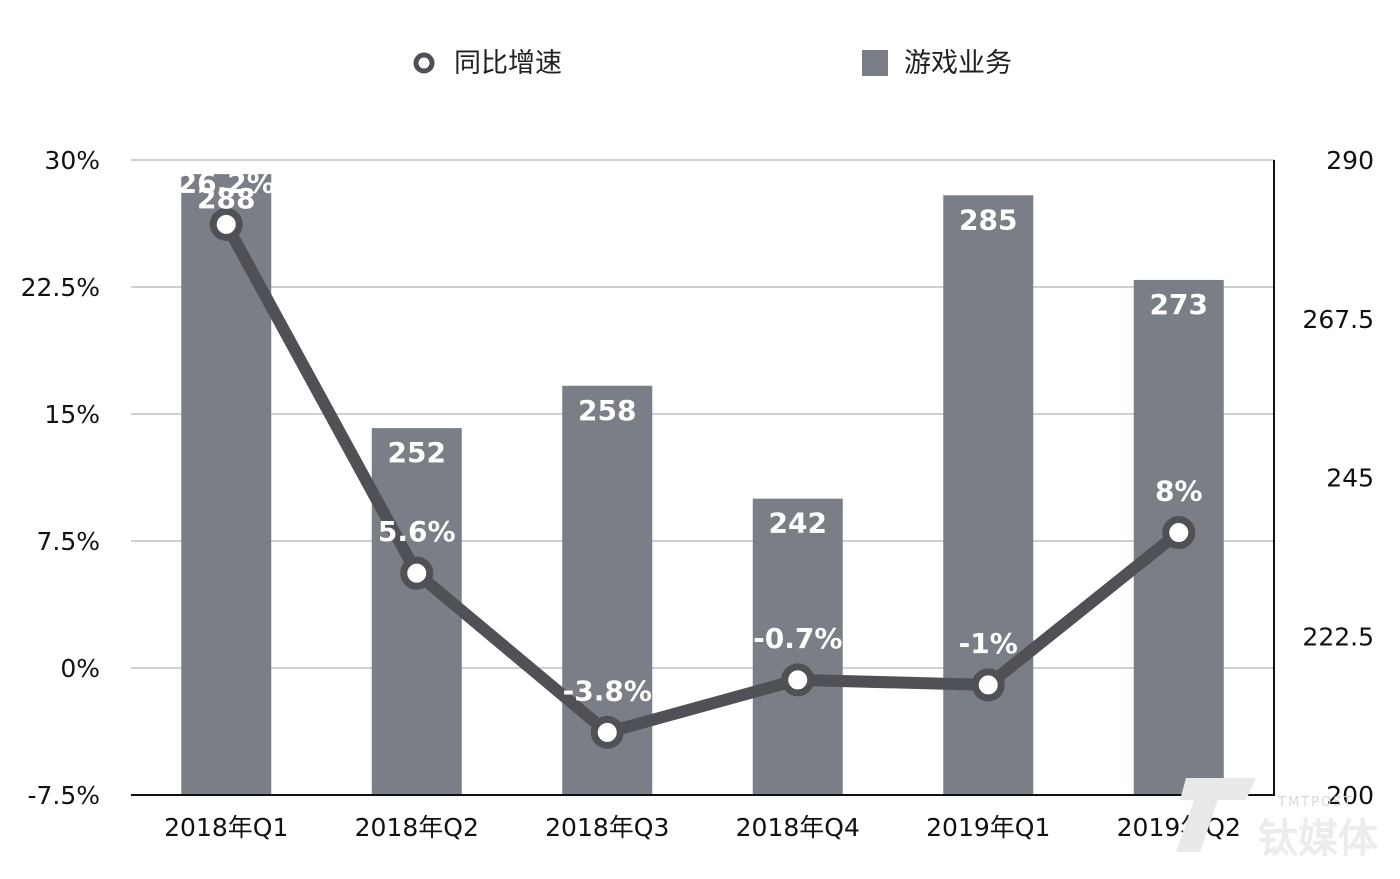 The image size is (1400, 879). Describe the element at coordinates (1350, 160) in the screenshot. I see `right-tick-label: 290` at that location.